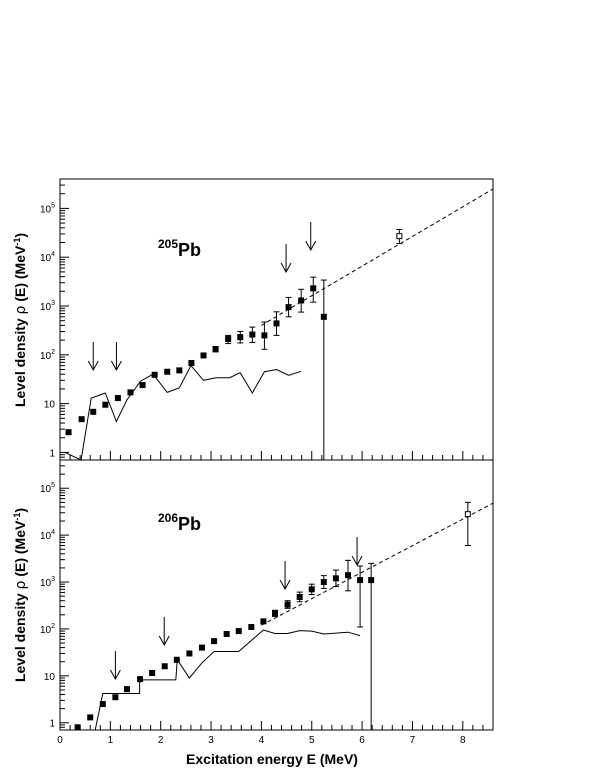 This screenshot has height=775, width=599. What do you see at coordinates (161, 740) in the screenshot?
I see `x-tick-label: 2` at bounding box center [161, 740].